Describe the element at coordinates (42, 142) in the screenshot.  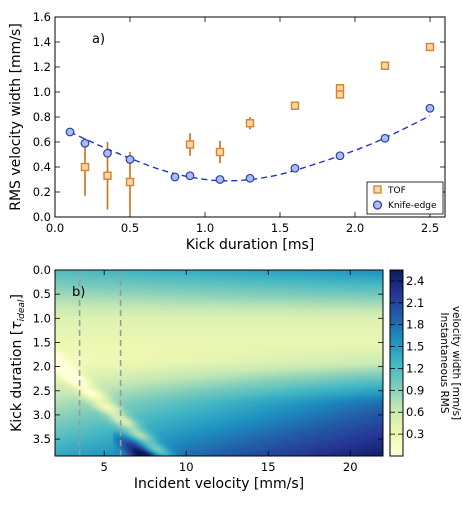
I see `y-tick-label: 0.6` at that location.